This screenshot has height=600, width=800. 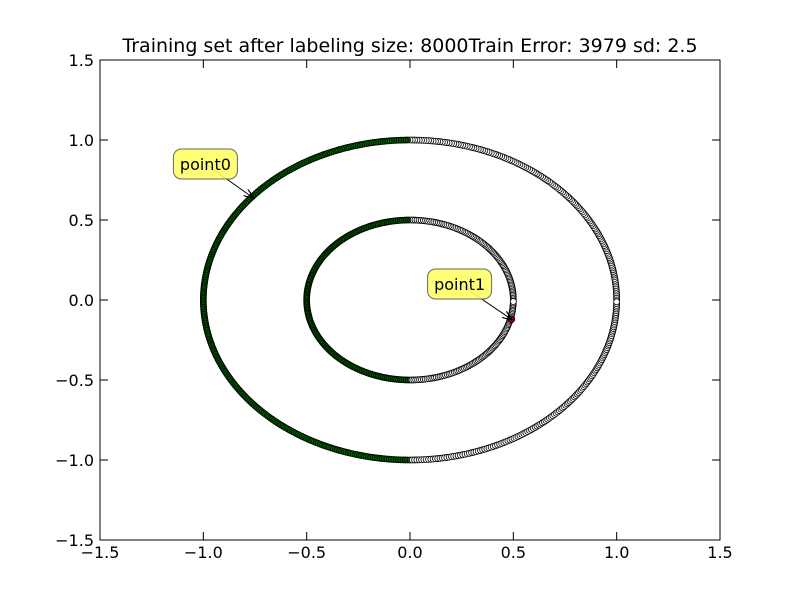 I want to click on y-tick-label: −1.0, so click(x=74, y=460).